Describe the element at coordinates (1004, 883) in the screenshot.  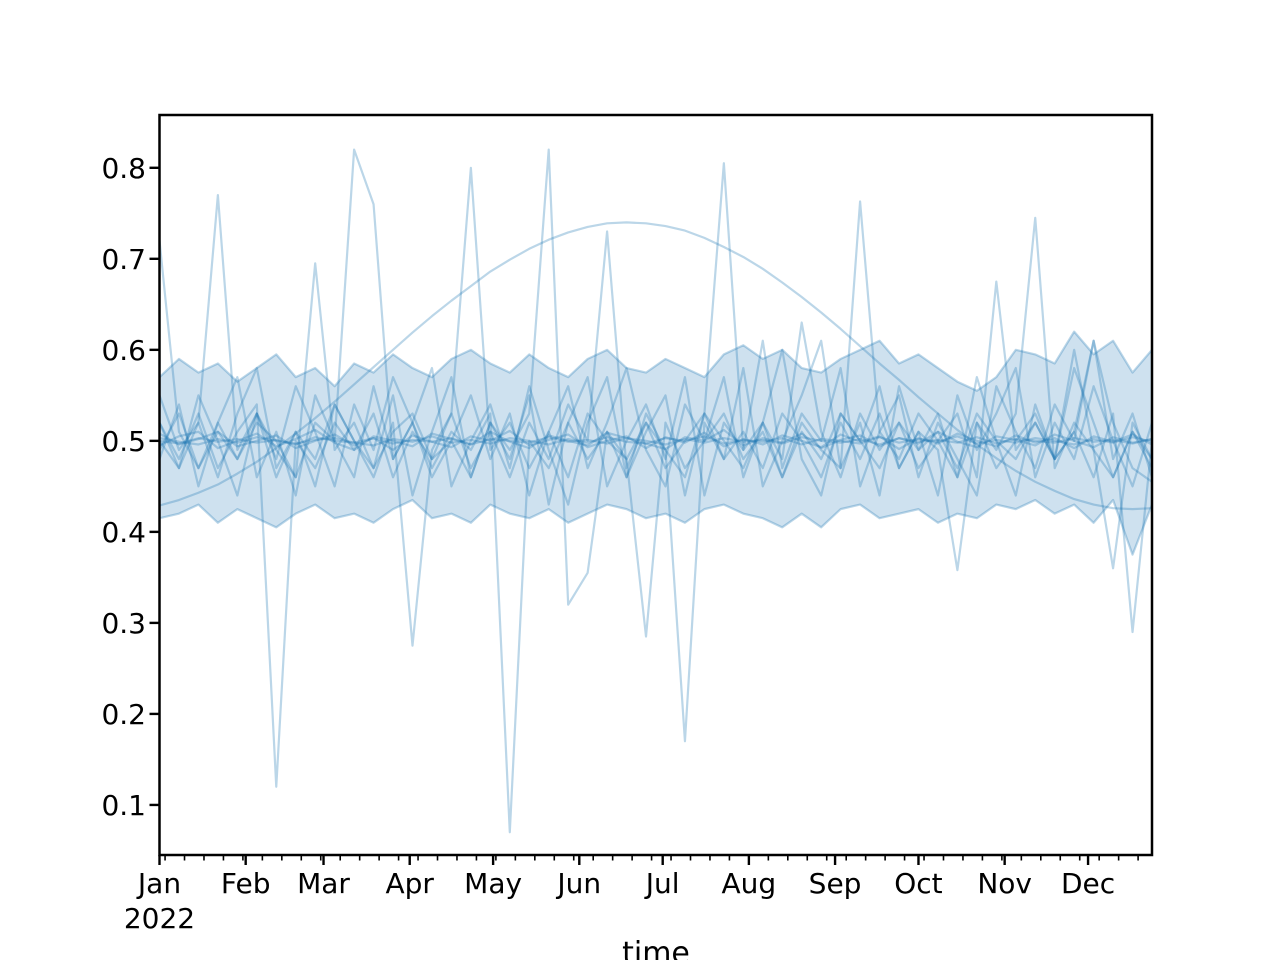
I see `x-tick-label: Nov` at that location.